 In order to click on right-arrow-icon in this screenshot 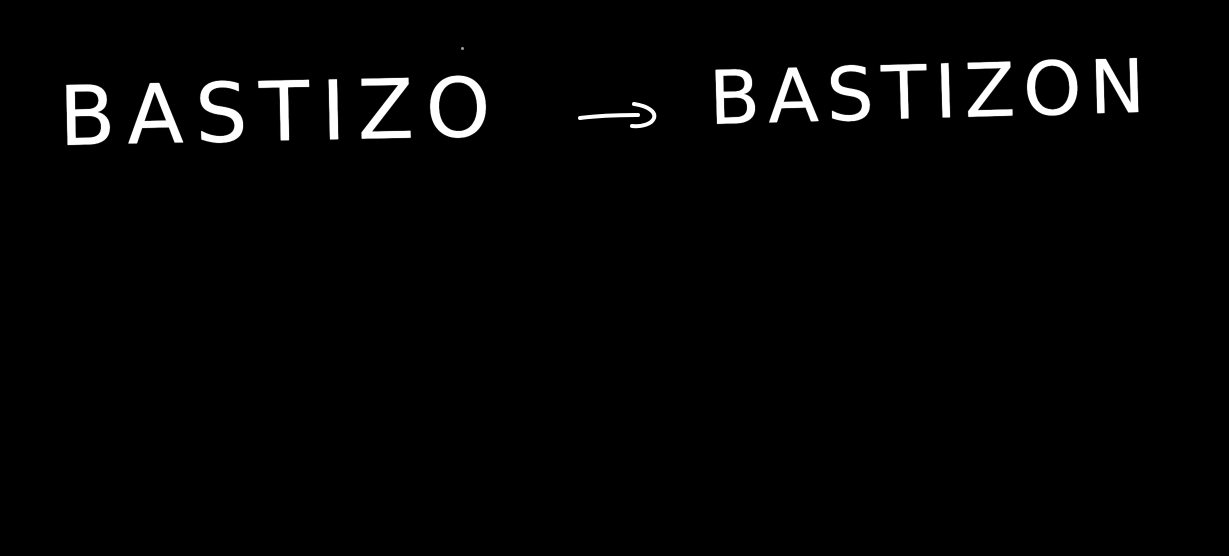, I will do `click(617, 115)`.